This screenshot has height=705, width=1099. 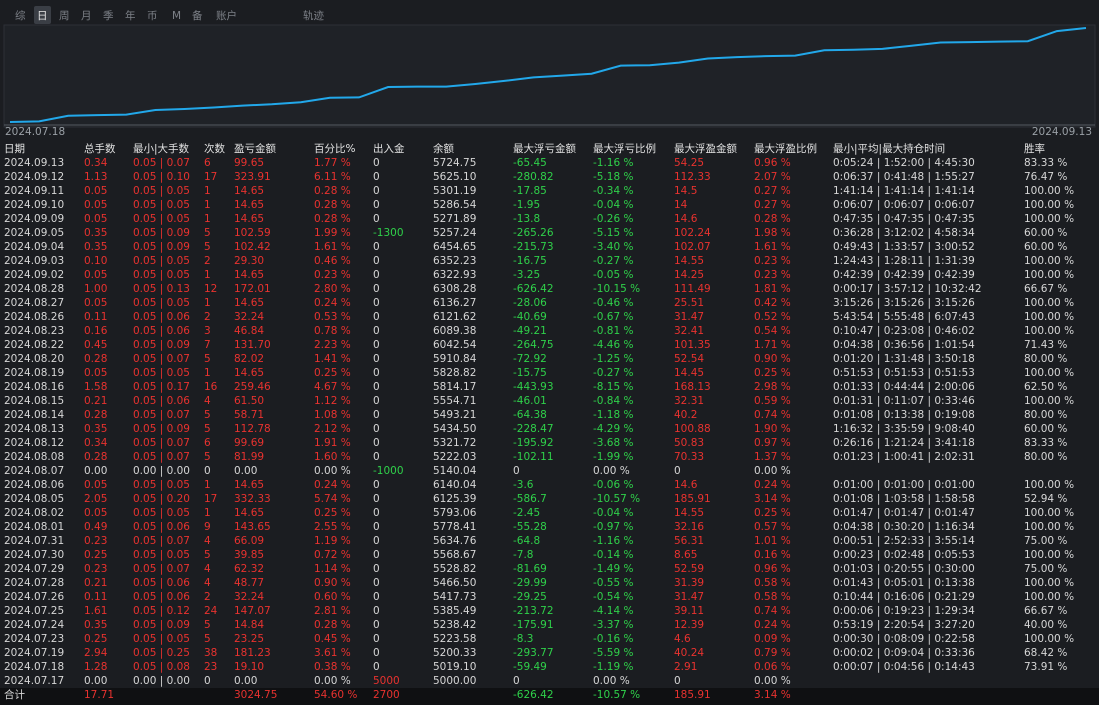 I want to click on table-cell: 147.07, so click(x=252, y=611).